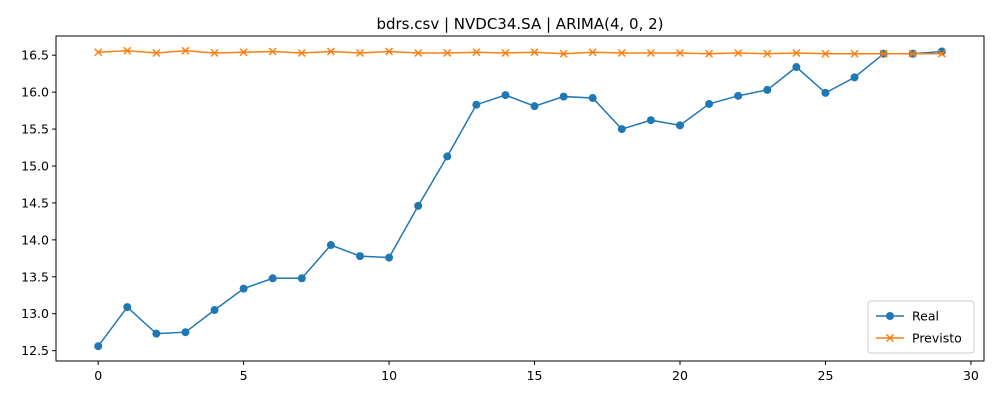 Image resolution: width=1000 pixels, height=400 pixels. What do you see at coordinates (35, 55) in the screenshot?
I see `y-tick-label: 16.5` at bounding box center [35, 55].